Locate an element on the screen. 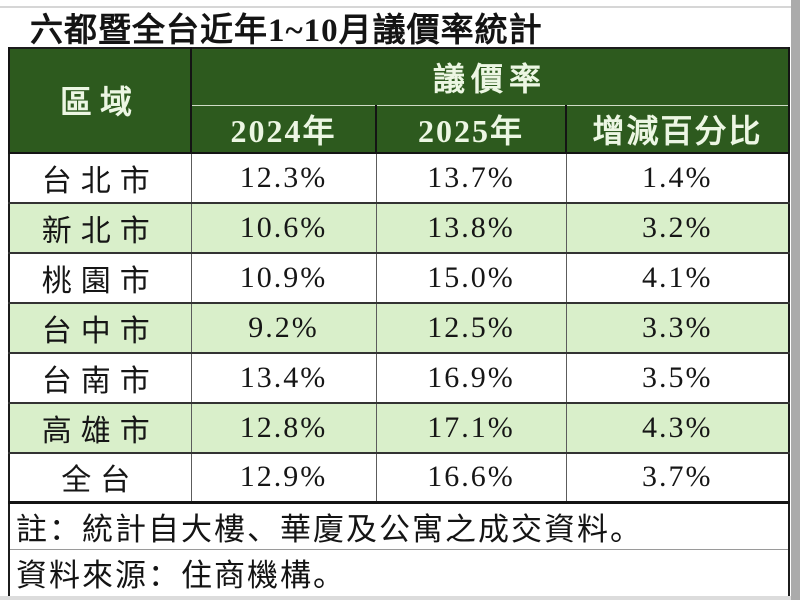 This screenshot has height=600, width=800. col-header-region: 區域 is located at coordinates (100, 100).